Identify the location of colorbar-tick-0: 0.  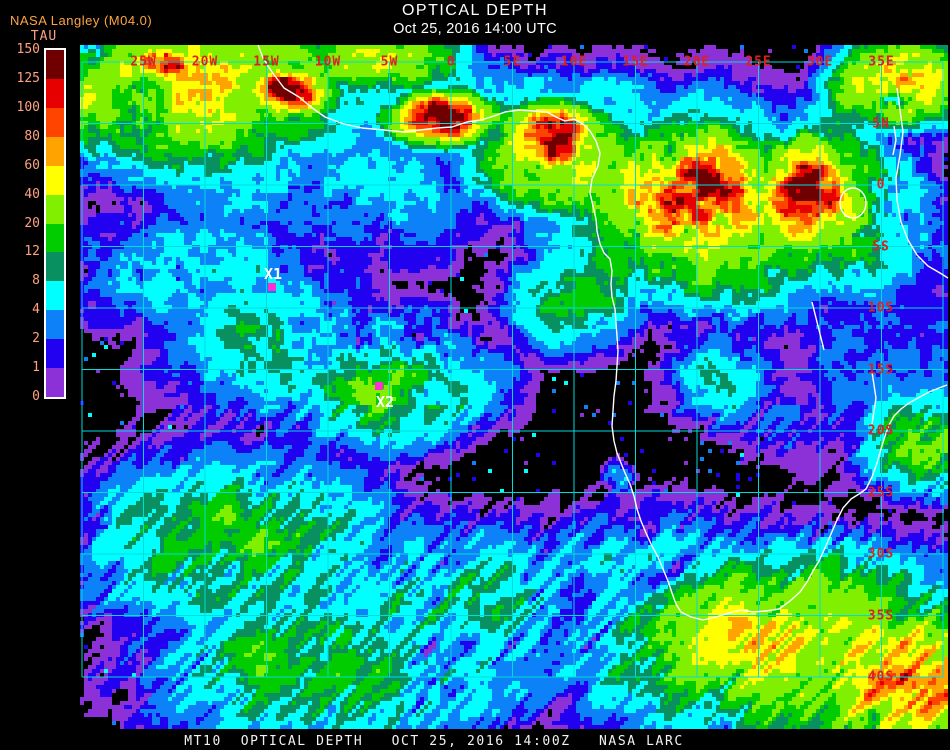
(36, 396).